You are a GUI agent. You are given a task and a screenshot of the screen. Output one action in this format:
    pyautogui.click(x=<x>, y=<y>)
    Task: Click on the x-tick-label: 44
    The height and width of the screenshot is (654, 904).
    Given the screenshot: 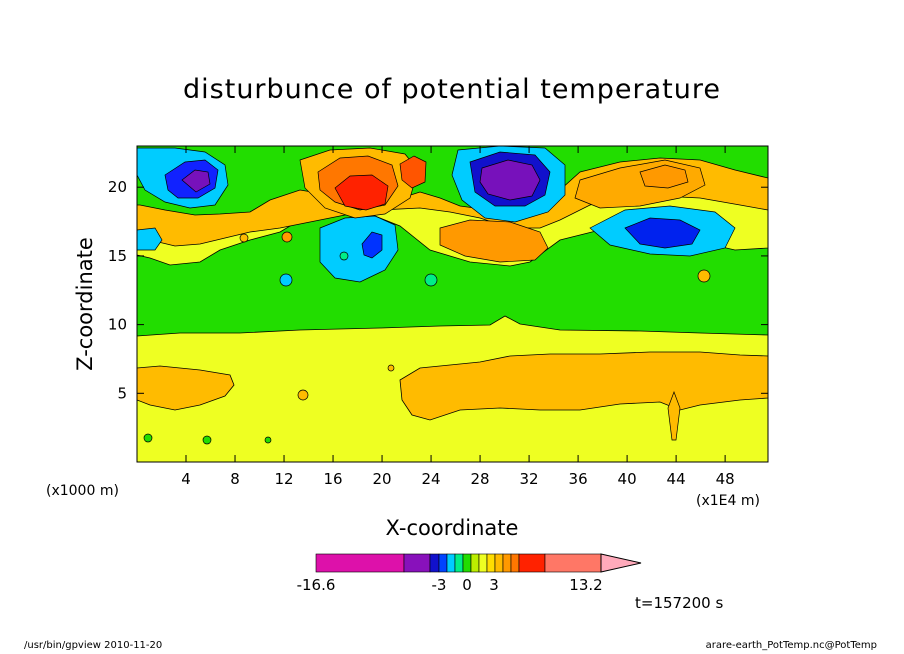 What is the action you would take?
    pyautogui.click(x=676, y=479)
    